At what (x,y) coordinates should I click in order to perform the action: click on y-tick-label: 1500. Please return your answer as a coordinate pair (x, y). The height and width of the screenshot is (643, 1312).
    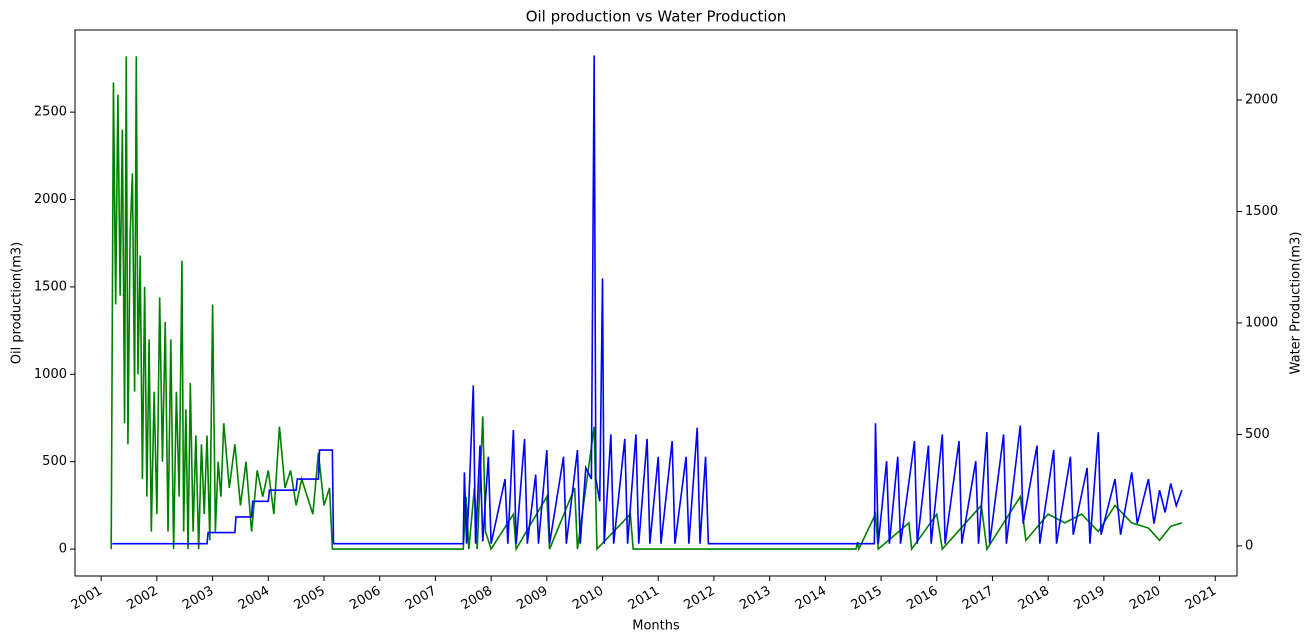
    Looking at the image, I should click on (50, 286).